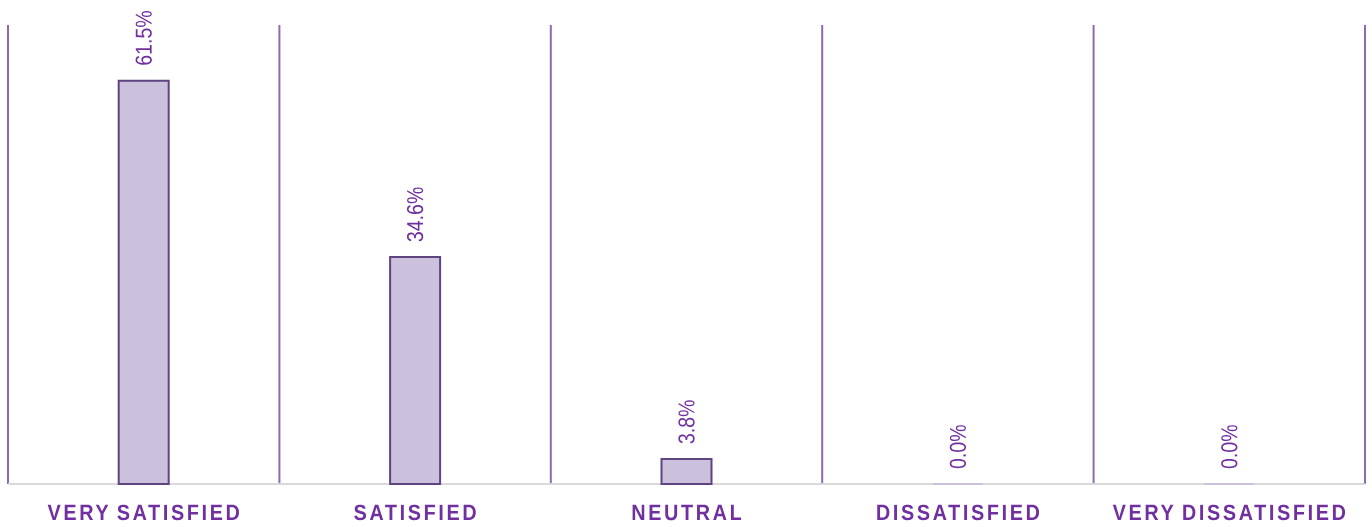 The height and width of the screenshot is (527, 1372). Describe the element at coordinates (686, 422) in the screenshot. I see `data-label: 3.8%` at that location.